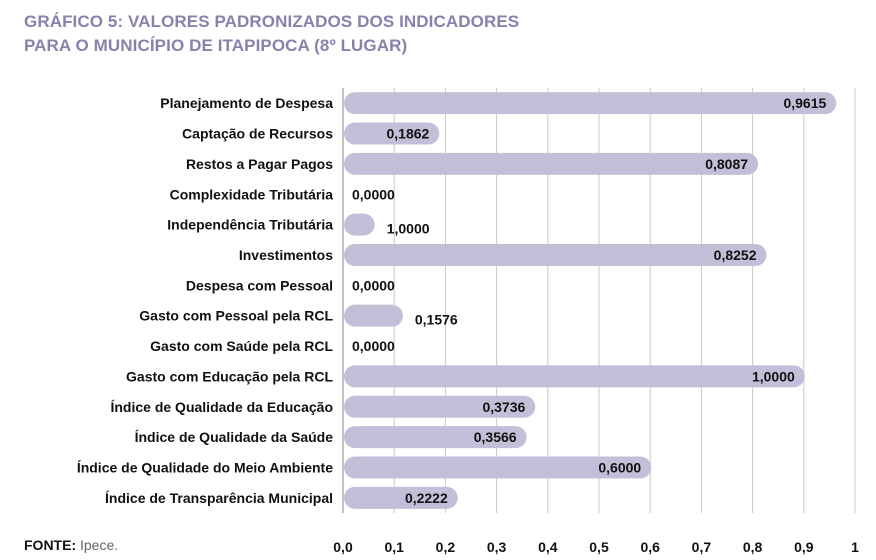 The width and height of the screenshot is (876, 560). Describe the element at coordinates (495, 437) in the screenshot. I see `data-label: 0,3566` at that location.